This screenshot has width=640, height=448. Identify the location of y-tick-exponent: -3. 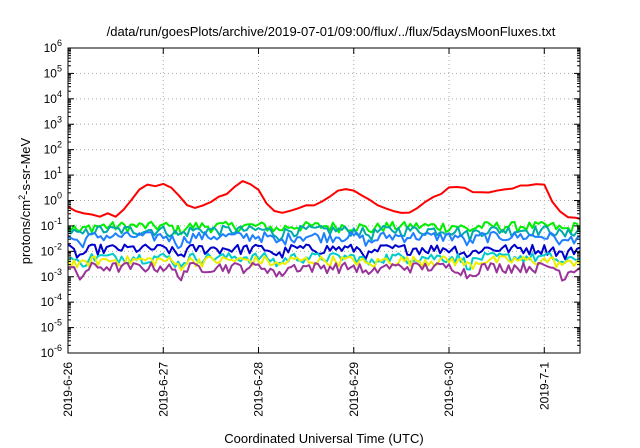
(58, 272).